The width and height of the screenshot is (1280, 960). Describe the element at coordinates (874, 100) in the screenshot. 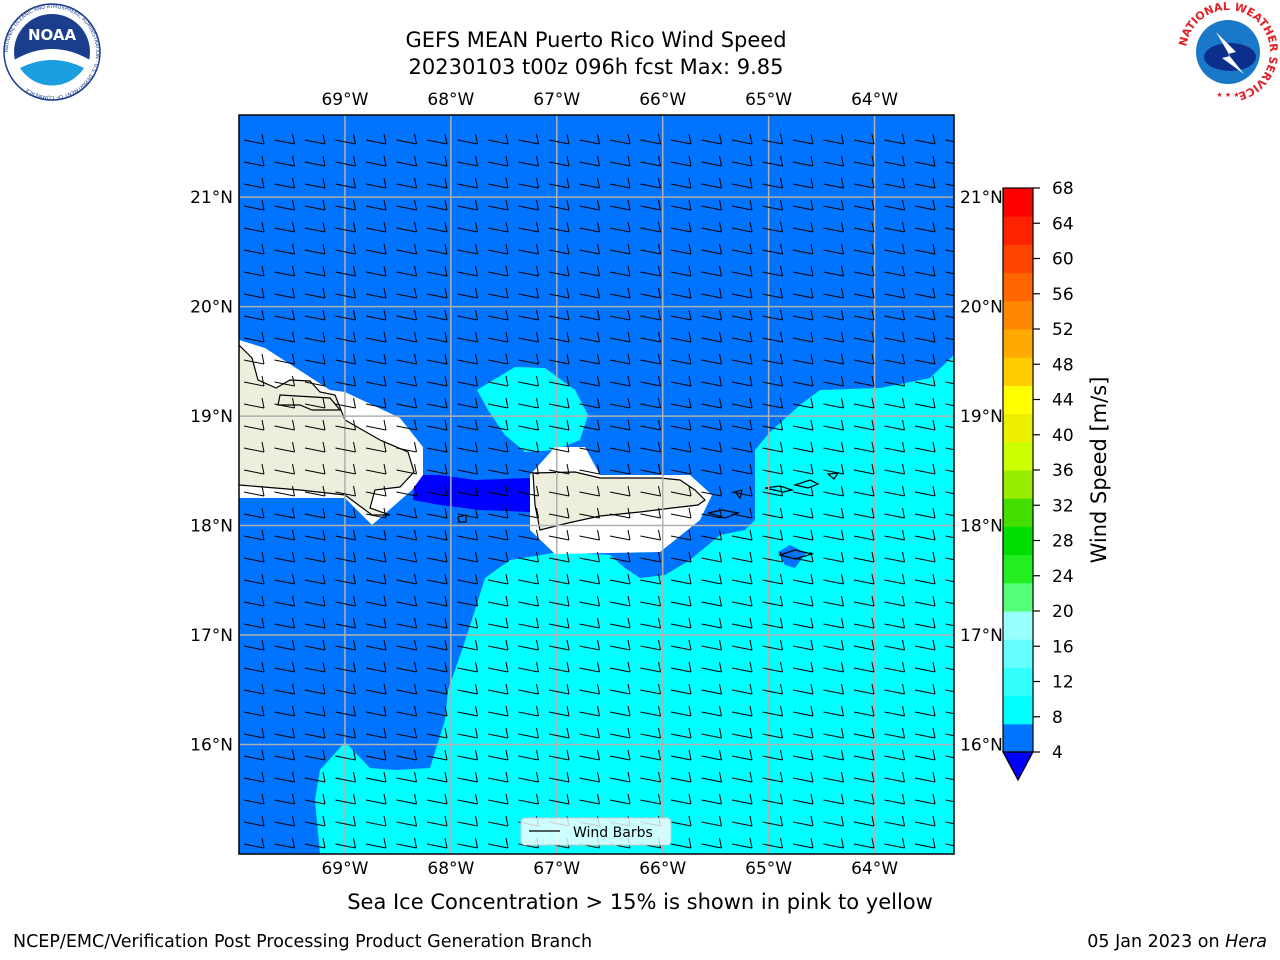

I see `lon-label-top: 64°W` at that location.